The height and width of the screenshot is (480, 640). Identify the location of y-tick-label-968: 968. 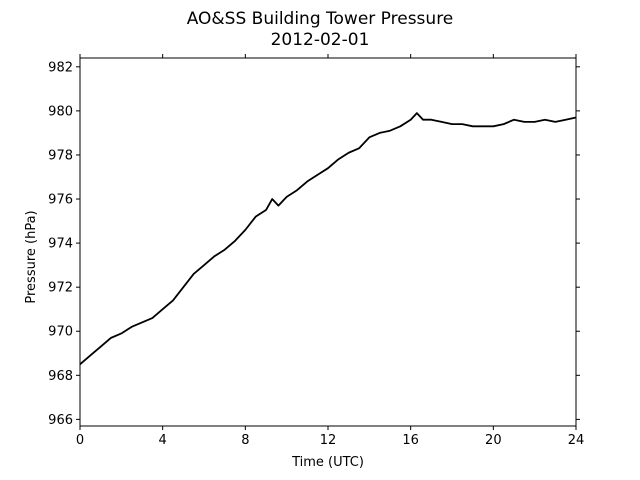
(60, 376).